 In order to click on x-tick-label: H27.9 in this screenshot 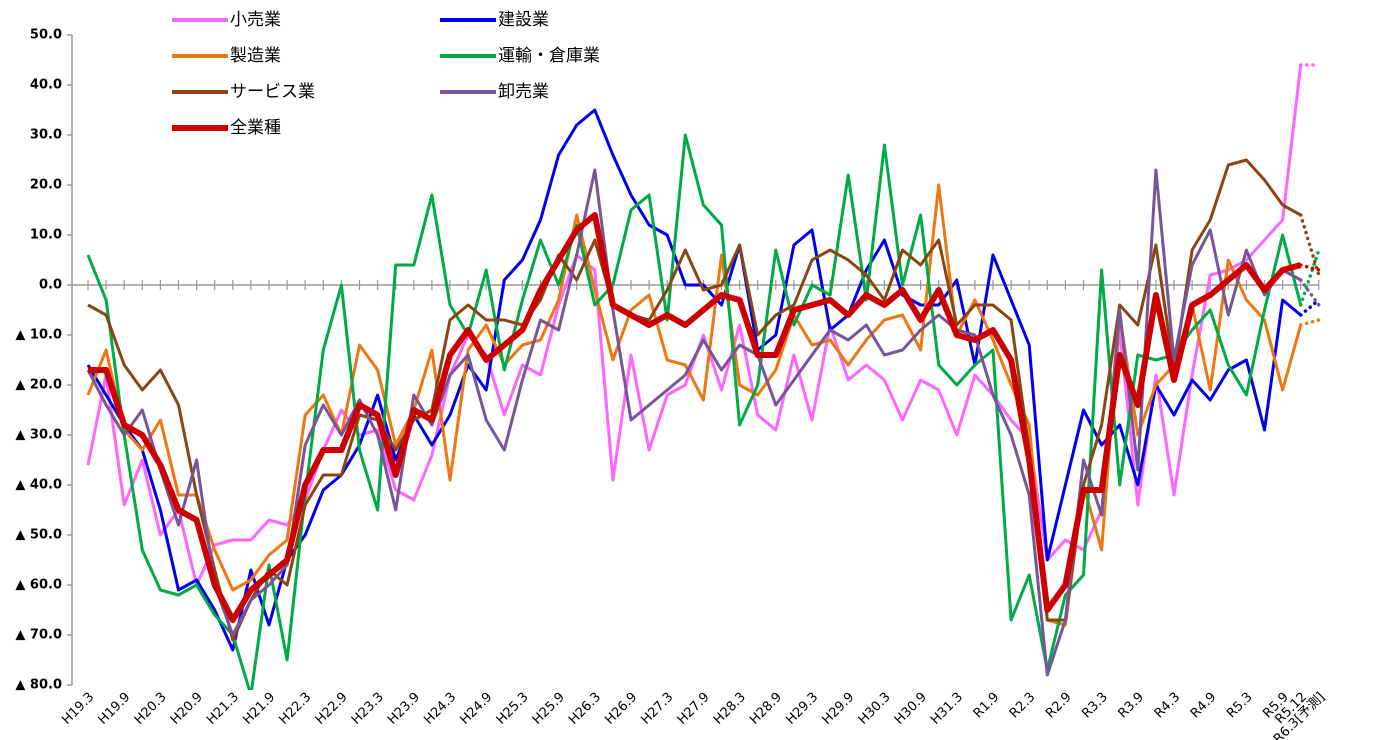, I will do `click(694, 709)`.